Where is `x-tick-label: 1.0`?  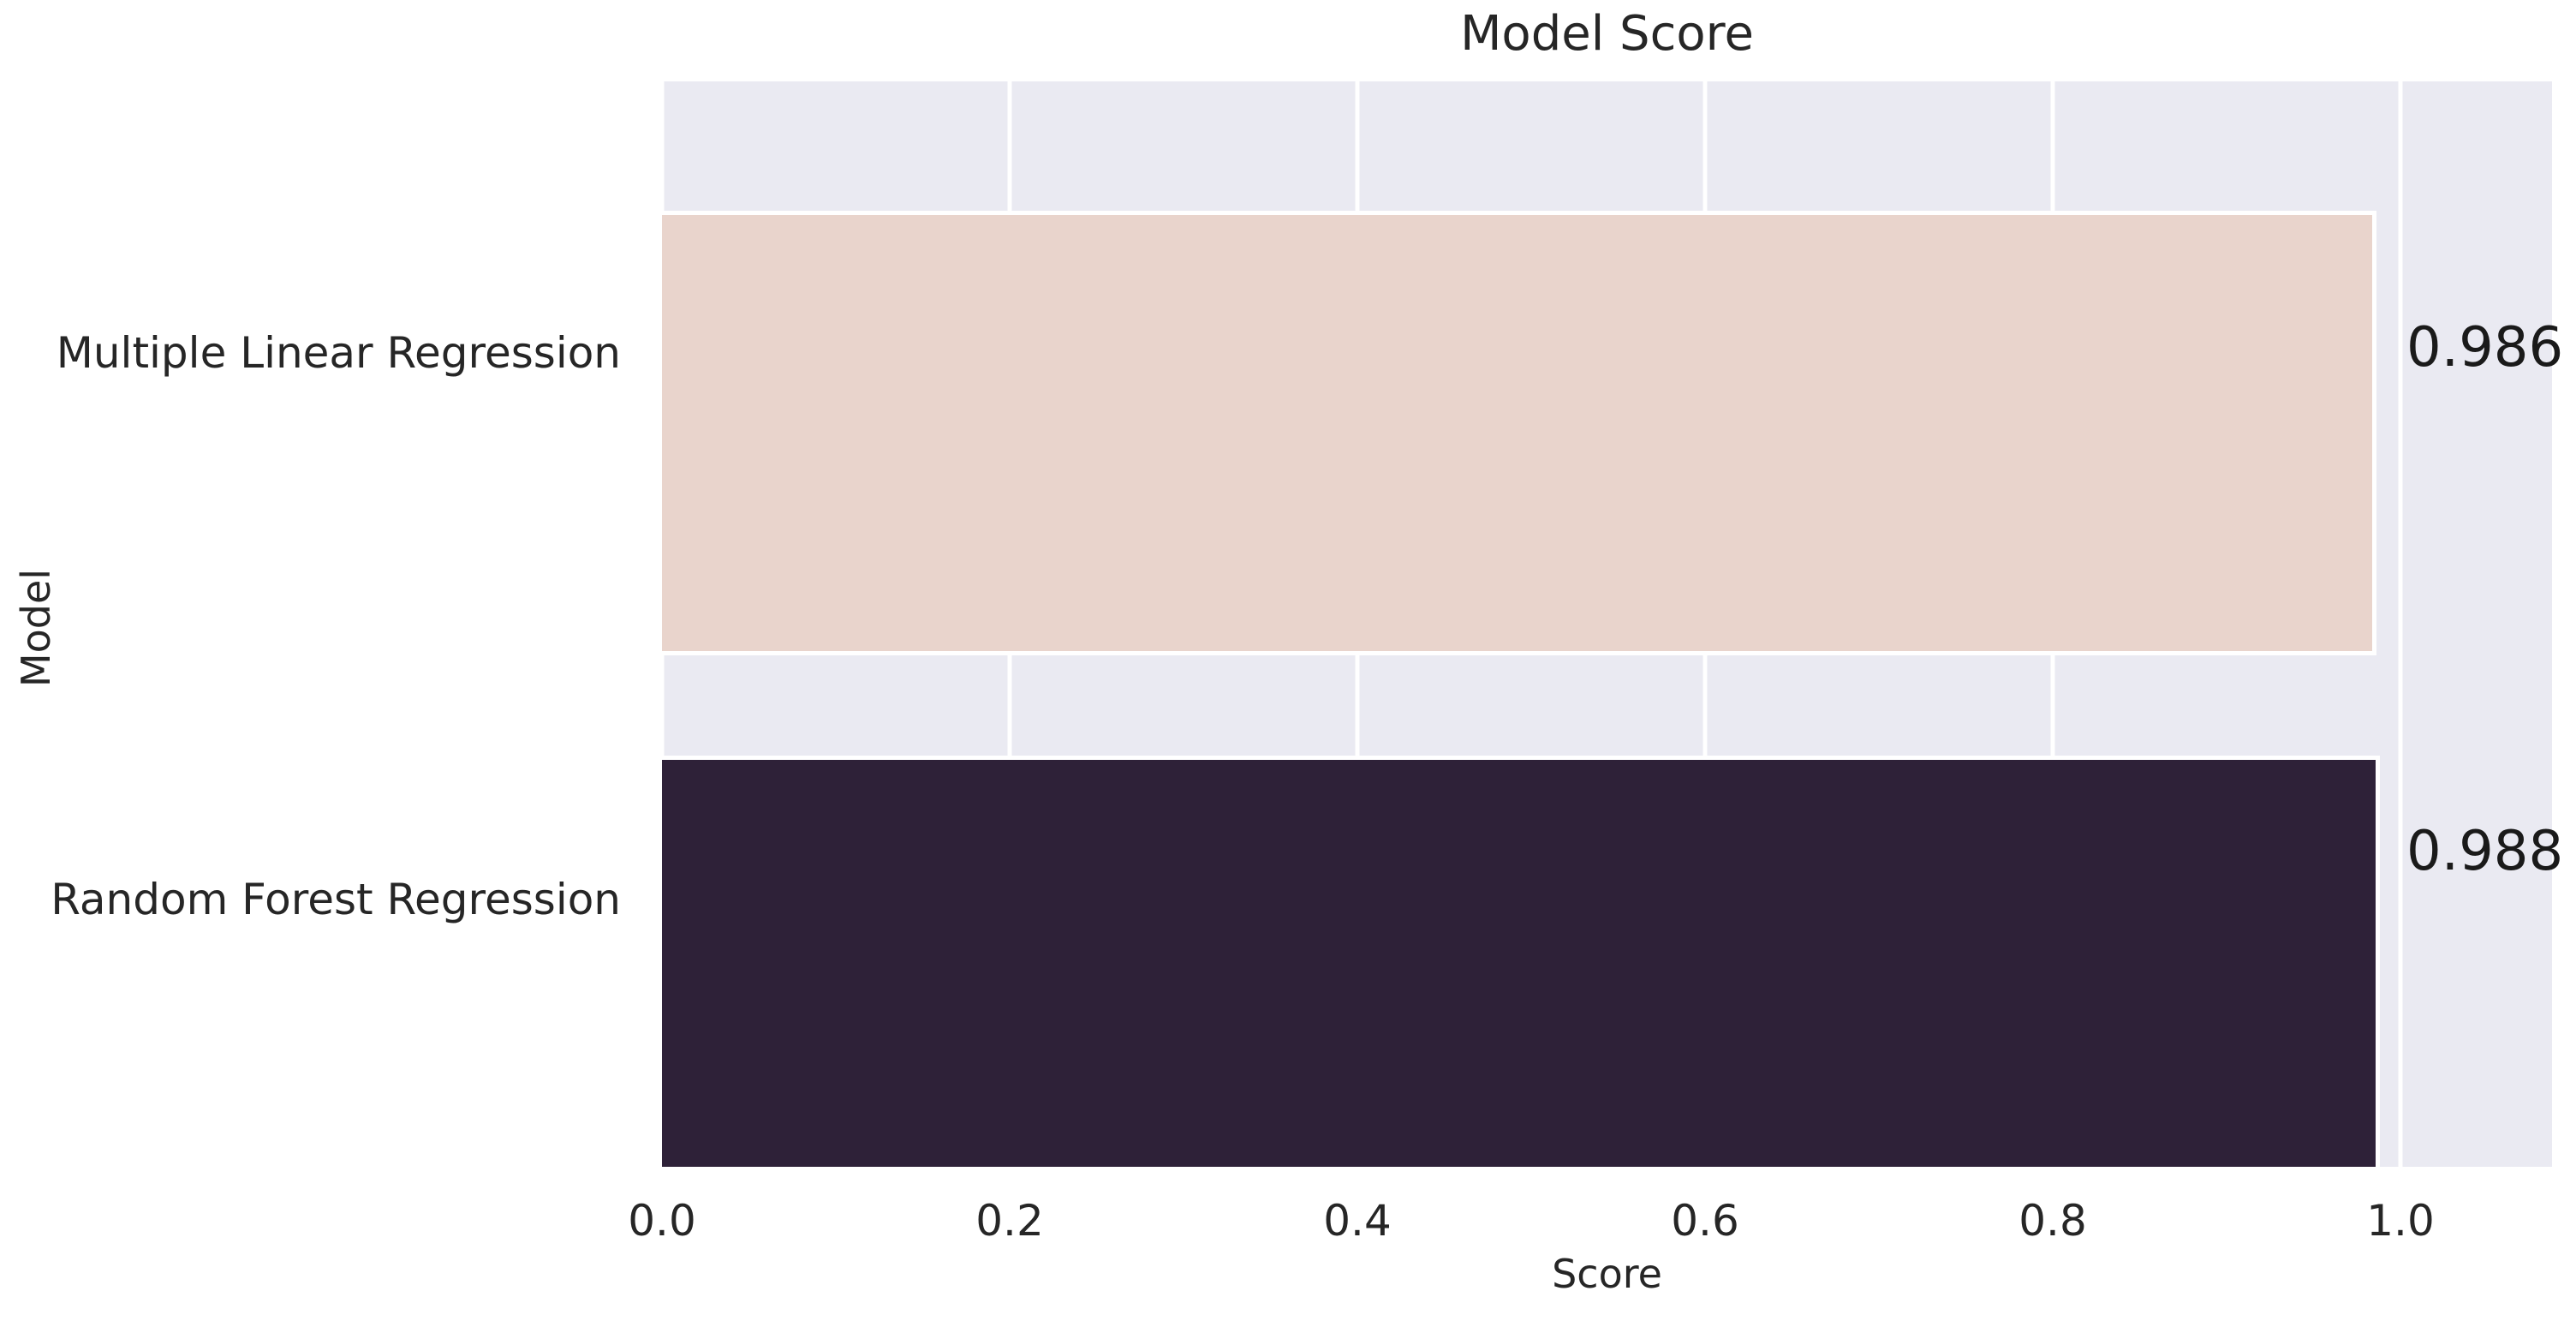
x-tick-label: 1.0 is located at coordinates (2400, 1221).